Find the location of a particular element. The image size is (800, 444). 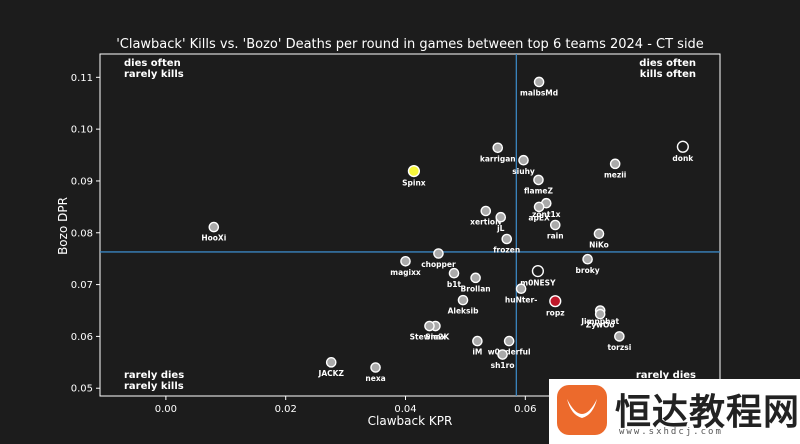

data-label-snax: Snax is located at coordinates (435, 337).